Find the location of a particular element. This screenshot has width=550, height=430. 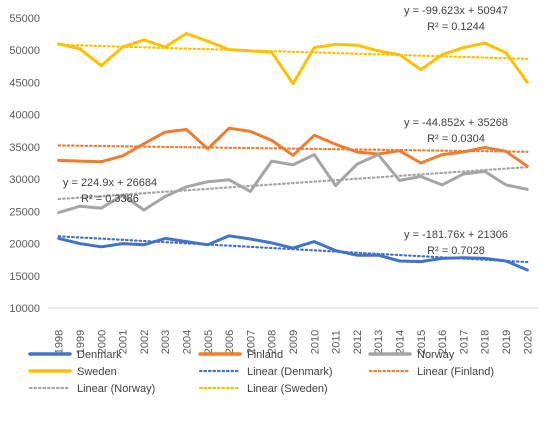

trendline-equation: y = 224.9x + 26684 is located at coordinates (110, 183).